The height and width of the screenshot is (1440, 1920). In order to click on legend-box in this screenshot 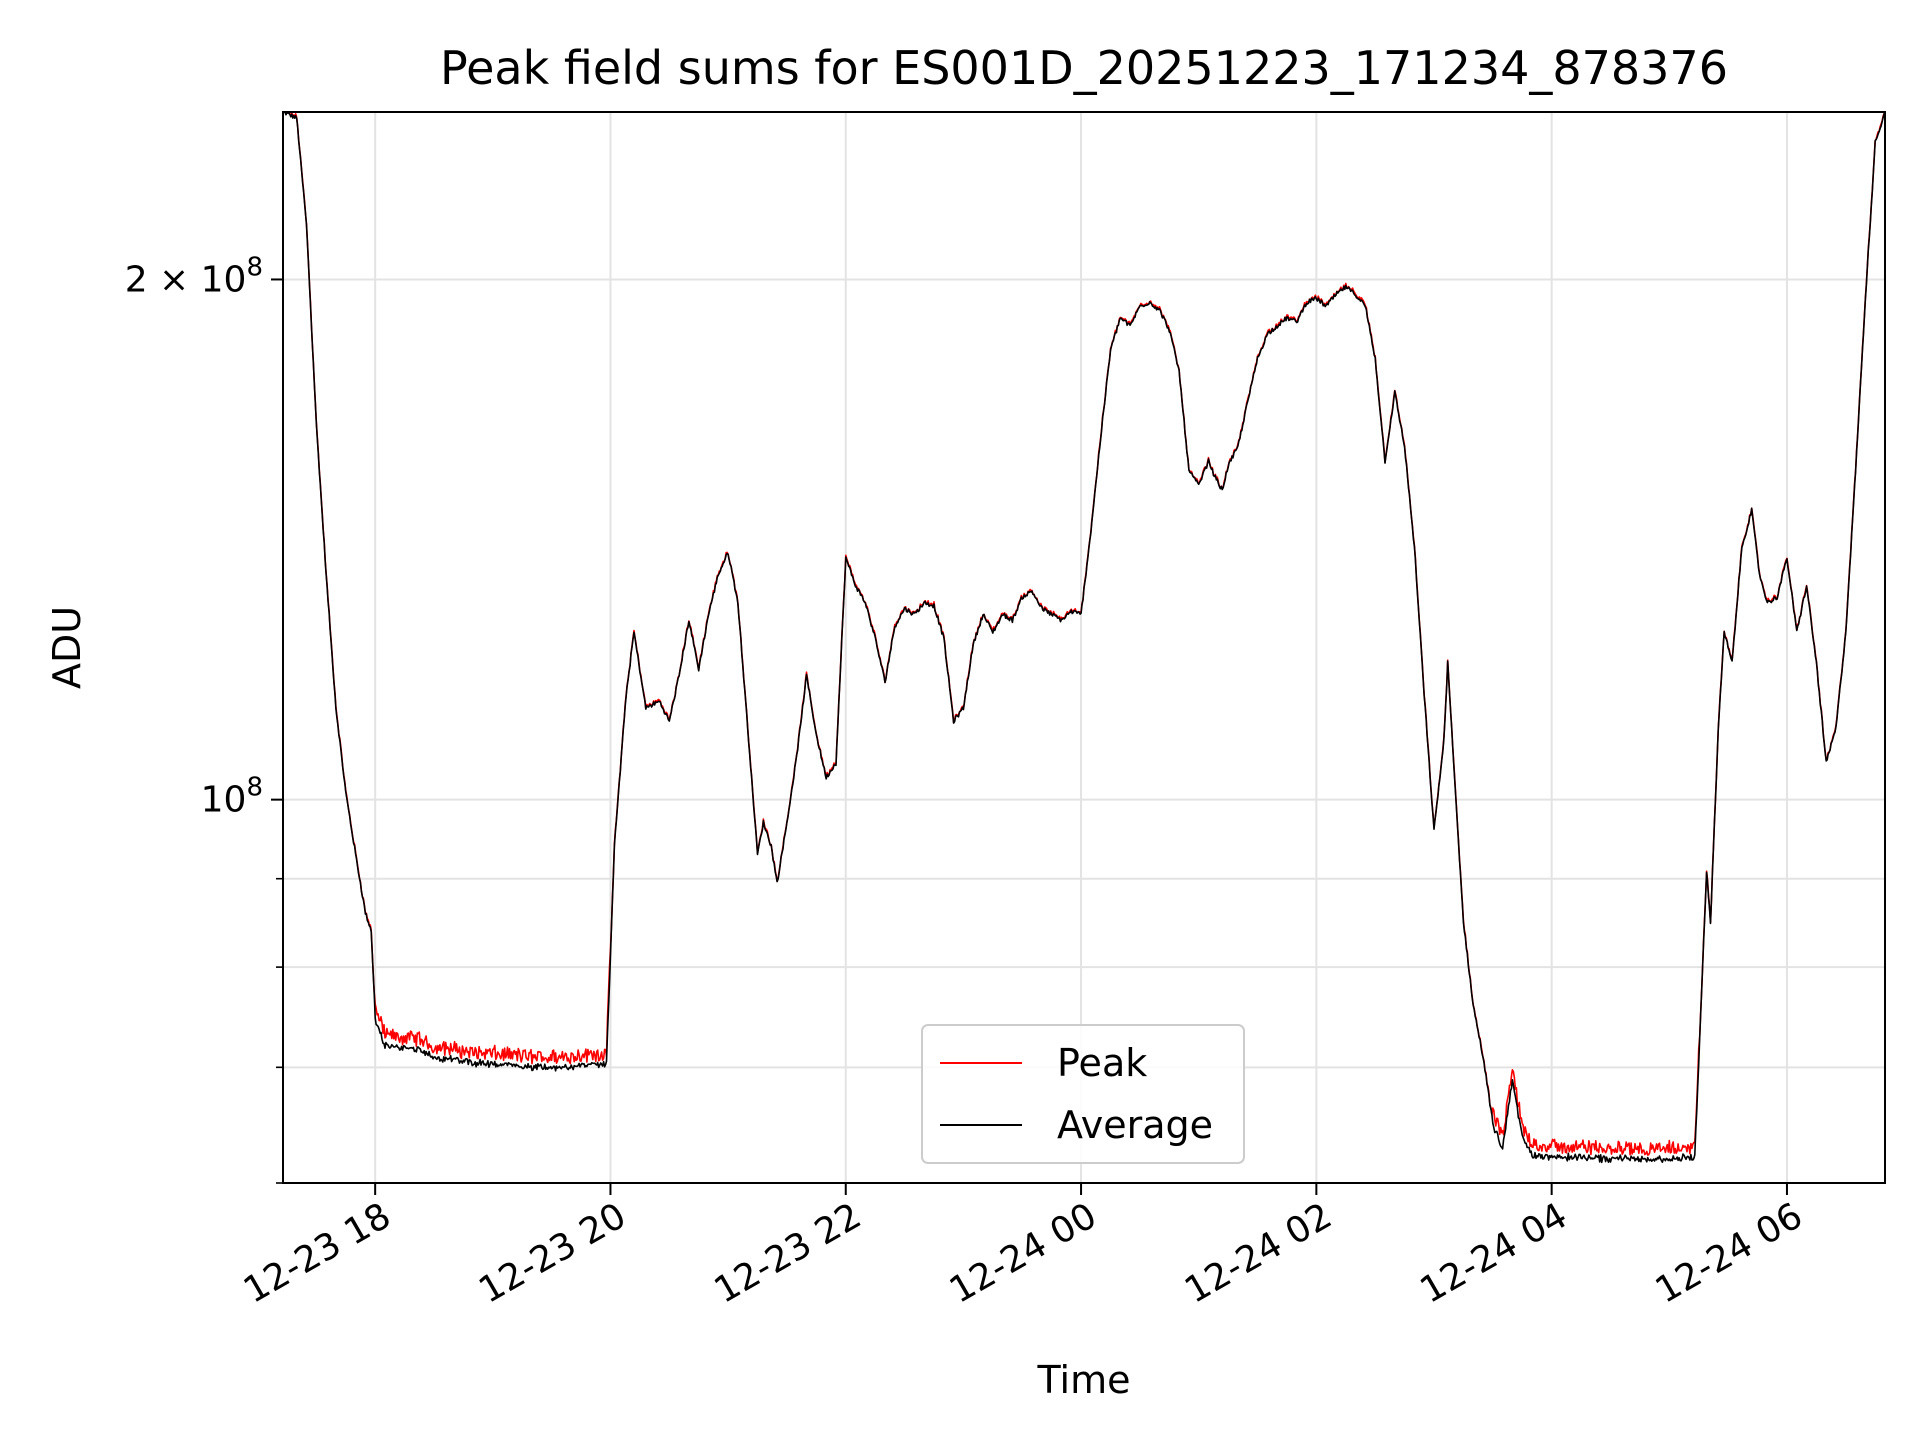, I will do `click(1083, 1094)`.